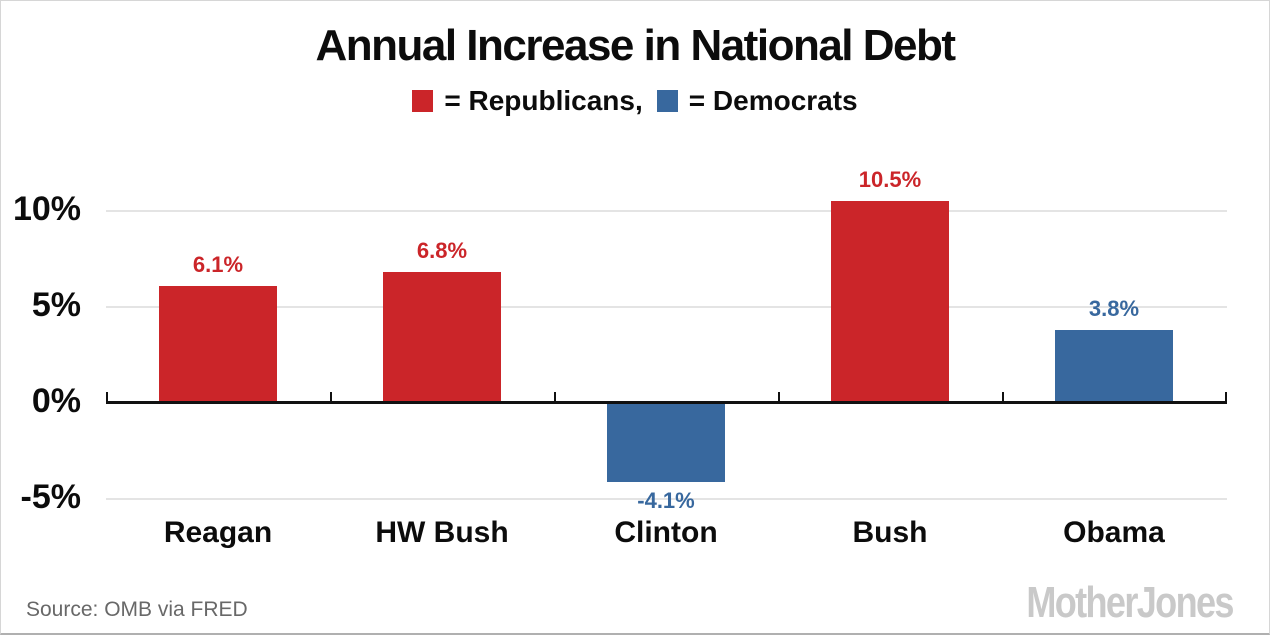  Describe the element at coordinates (442, 532) in the screenshot. I see `category-label-hw-bush: HW Bush` at that location.